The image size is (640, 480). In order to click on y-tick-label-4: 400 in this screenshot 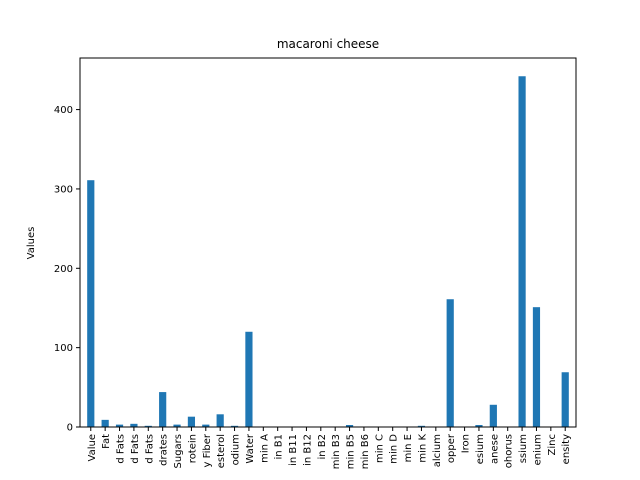, I will do `click(63, 110)`.